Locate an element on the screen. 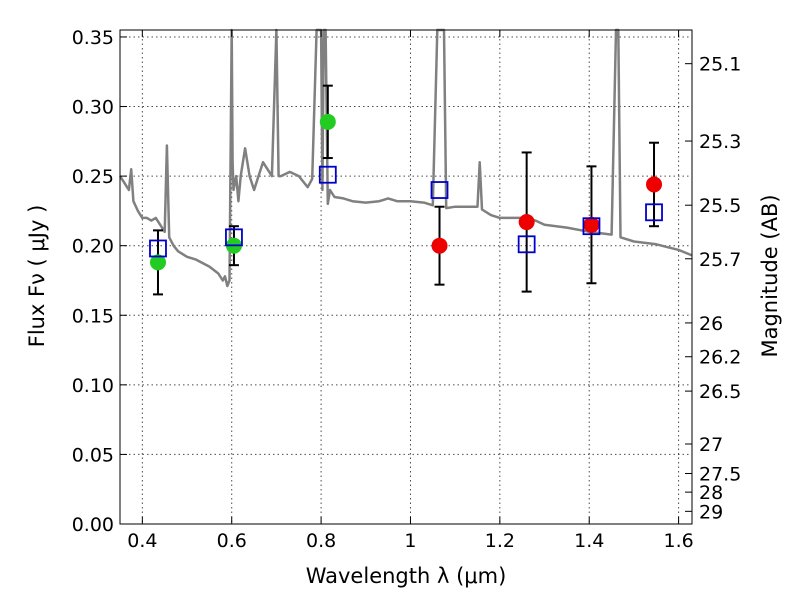 The image size is (800, 600). x-tick-label: 0.4 is located at coordinates (142, 541).